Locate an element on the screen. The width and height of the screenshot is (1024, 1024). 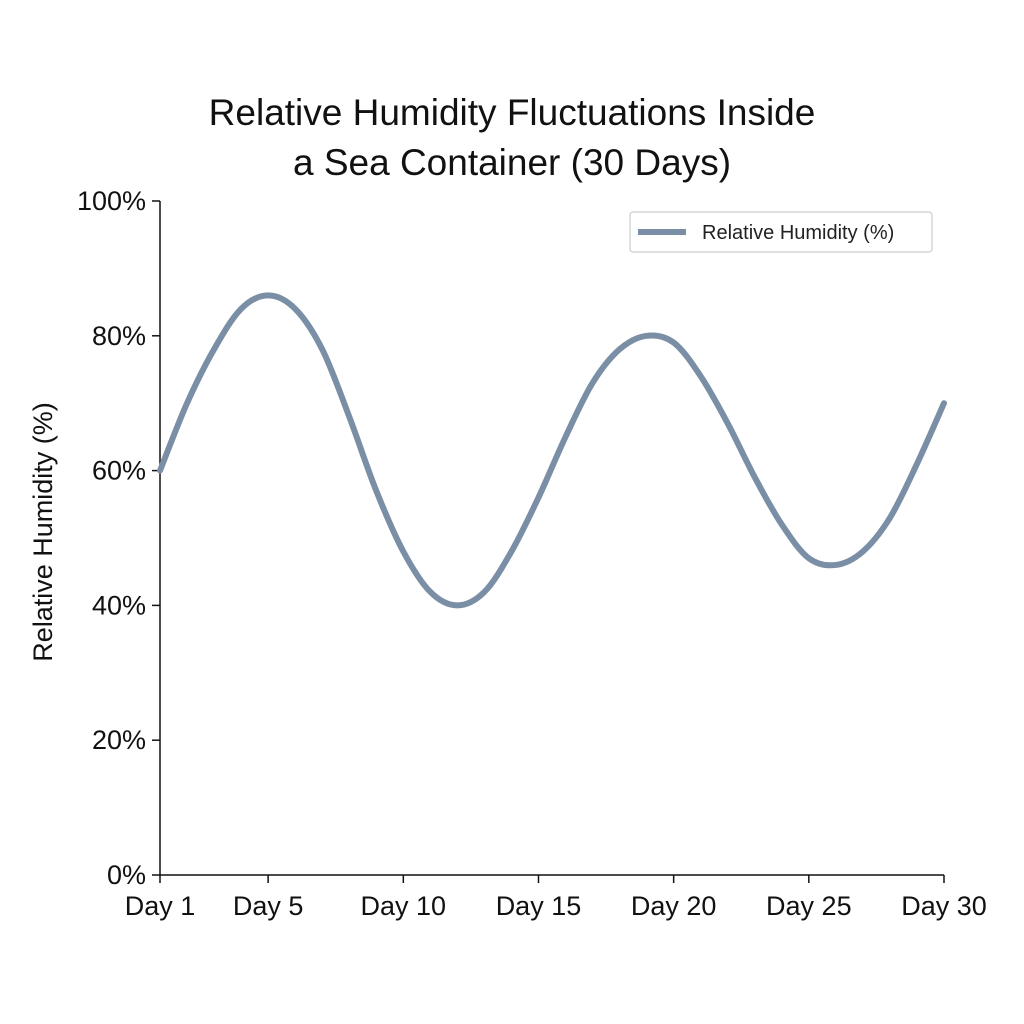
y-tick-label: 100% is located at coordinates (111, 201).